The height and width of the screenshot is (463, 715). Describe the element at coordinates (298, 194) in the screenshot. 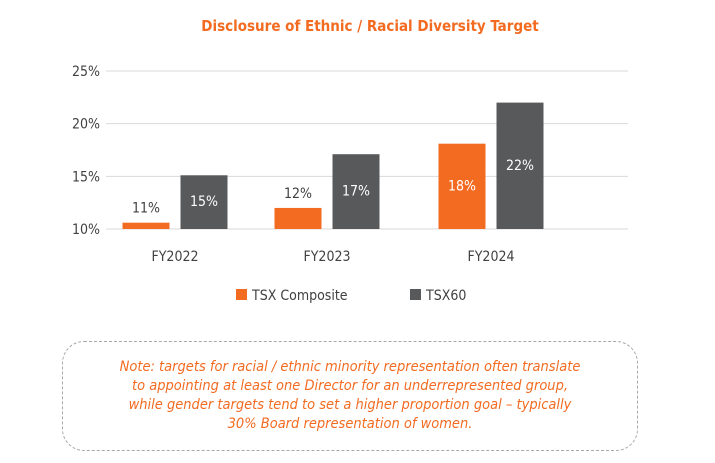

I see `data-label: 12%` at that location.